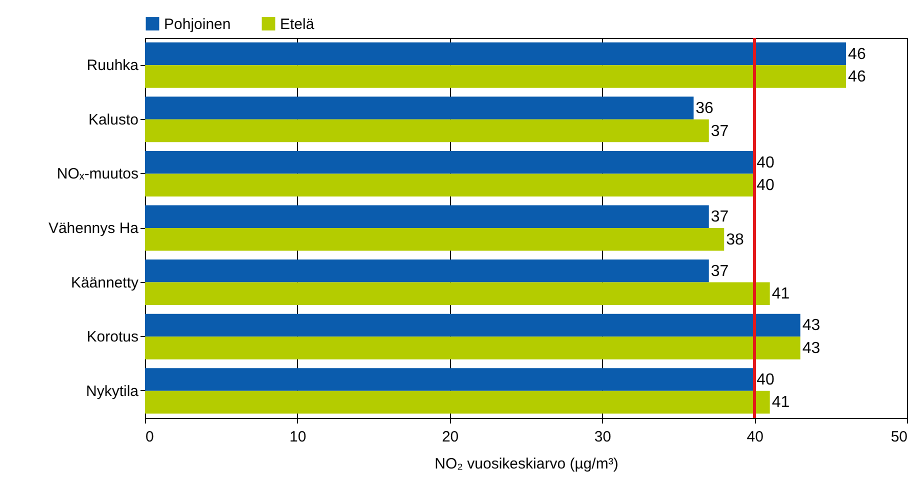 Image resolution: width=915 pixels, height=490 pixels. What do you see at coordinates (112, 337) in the screenshot?
I see `y-tick-label: Korotus` at bounding box center [112, 337].